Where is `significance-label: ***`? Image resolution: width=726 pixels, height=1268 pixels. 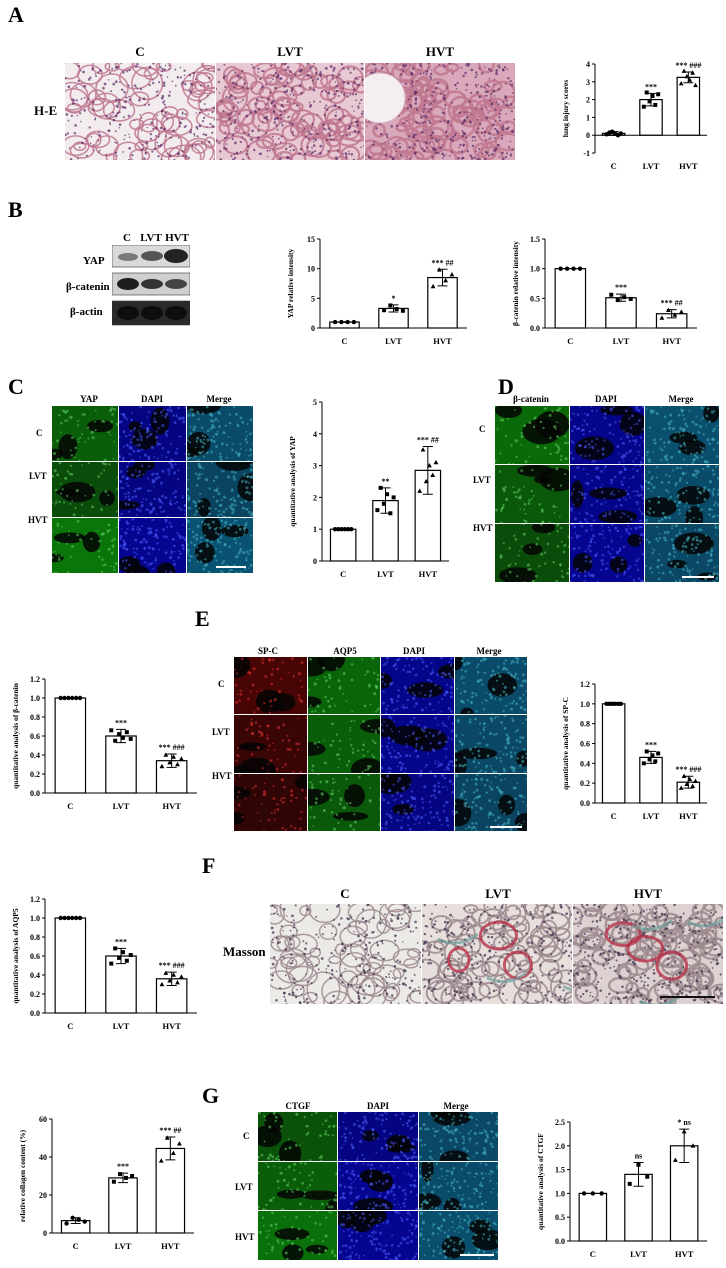 significance-label: *** is located at coordinates (123, 1166).